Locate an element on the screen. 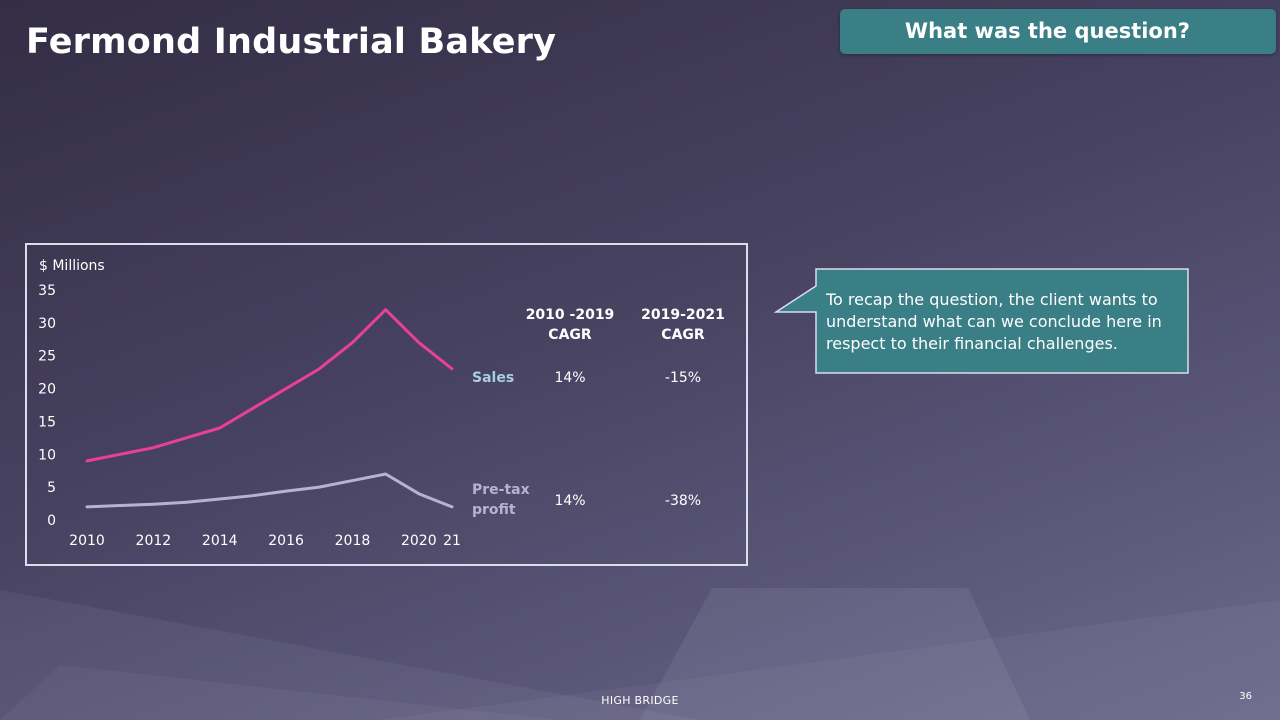  pretax-profit-line is located at coordinates (269, 490).